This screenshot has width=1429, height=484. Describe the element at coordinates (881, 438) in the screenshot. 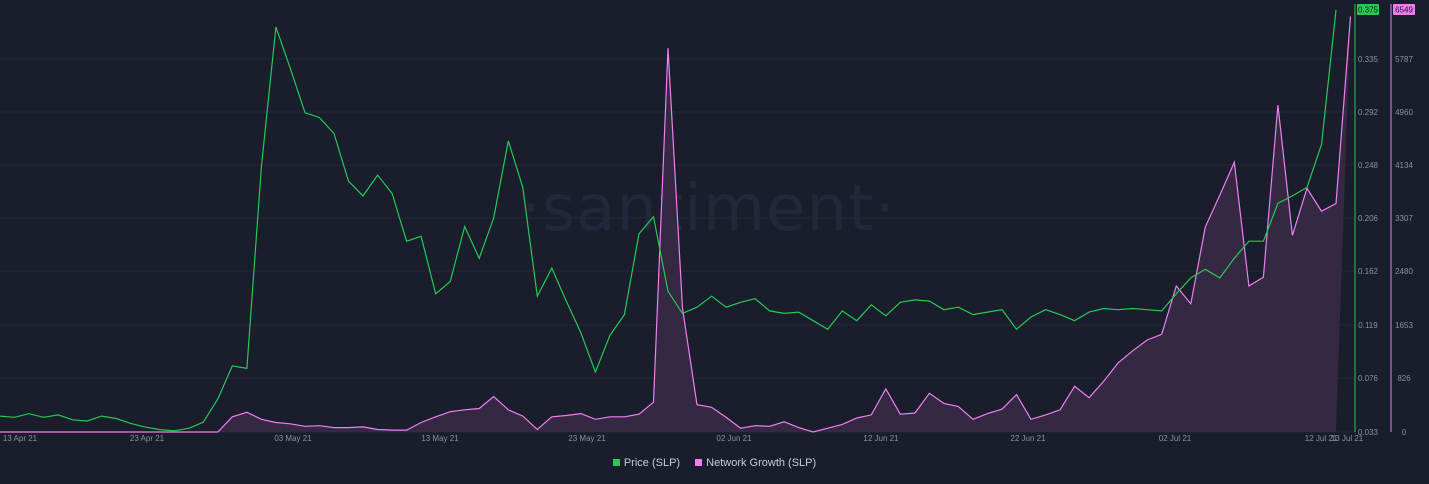

I see `x-tick-label: 12 Jun 21` at that location.